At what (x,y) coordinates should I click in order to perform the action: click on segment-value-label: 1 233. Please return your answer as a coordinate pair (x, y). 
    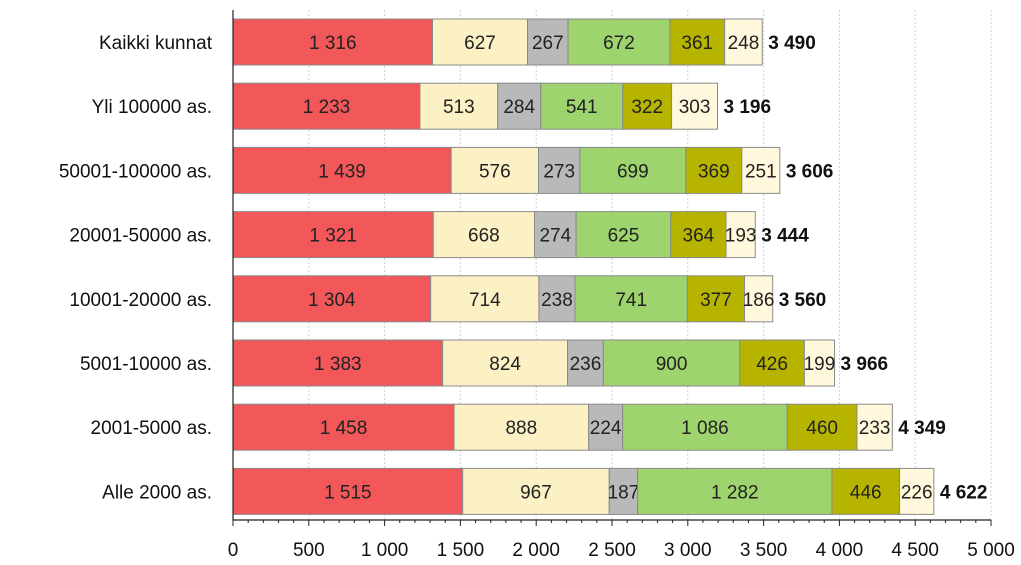
    Looking at the image, I should click on (327, 107).